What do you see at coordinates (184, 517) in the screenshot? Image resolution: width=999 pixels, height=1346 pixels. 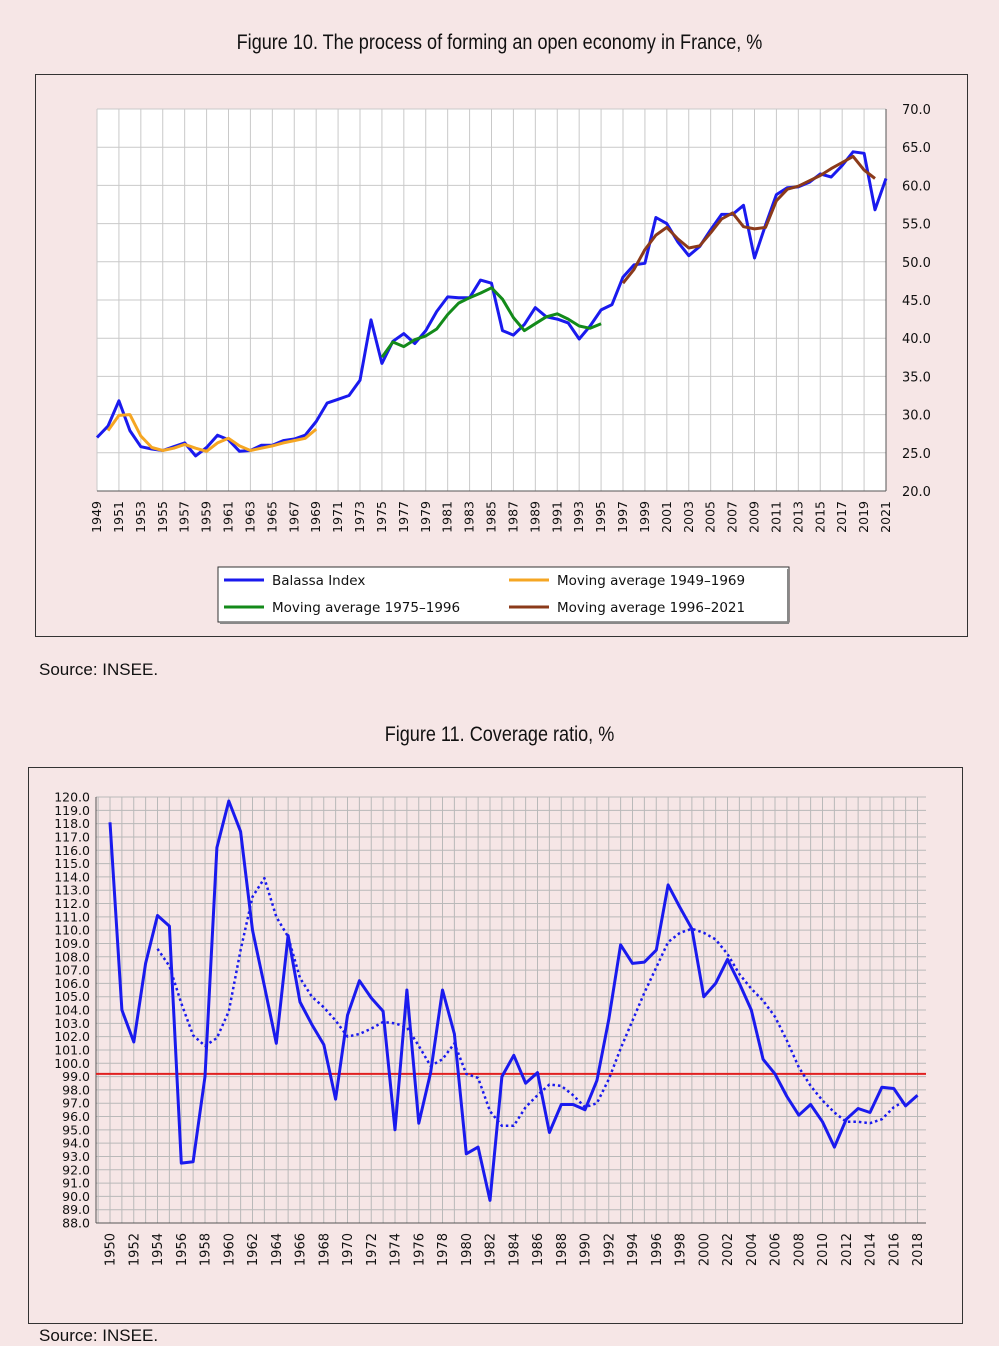 I see `x-tick-label: 1957` at bounding box center [184, 517].